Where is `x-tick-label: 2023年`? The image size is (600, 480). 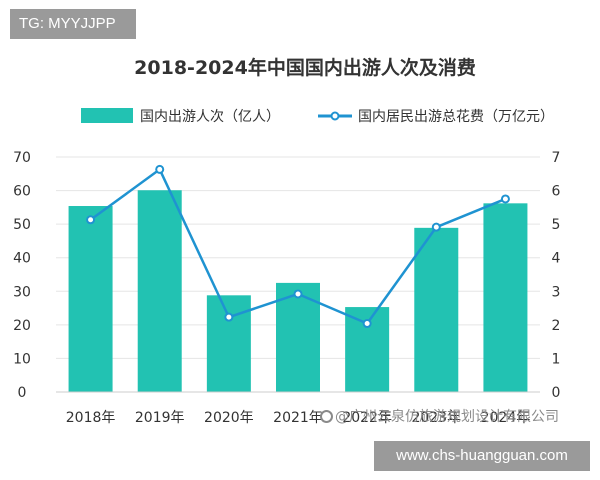 x-tick-label: 2023年 is located at coordinates (436, 418).